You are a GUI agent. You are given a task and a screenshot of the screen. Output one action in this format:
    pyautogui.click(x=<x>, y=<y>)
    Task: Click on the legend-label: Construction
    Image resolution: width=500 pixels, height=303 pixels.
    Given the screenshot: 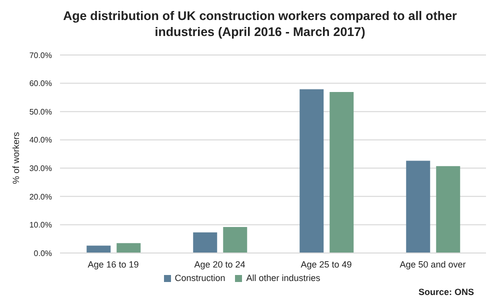 What is the action you would take?
    pyautogui.click(x=200, y=278)
    